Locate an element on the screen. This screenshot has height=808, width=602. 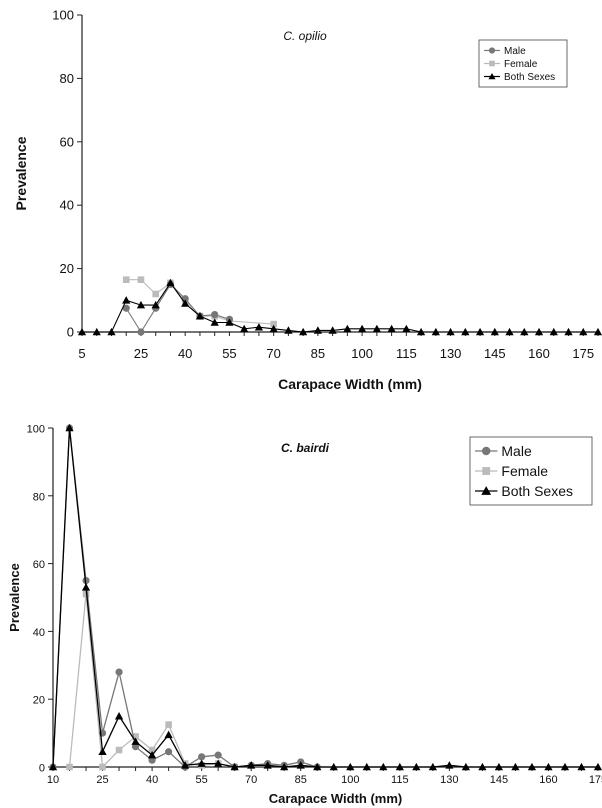
x-tick-label: 130 is located at coordinates (451, 353).